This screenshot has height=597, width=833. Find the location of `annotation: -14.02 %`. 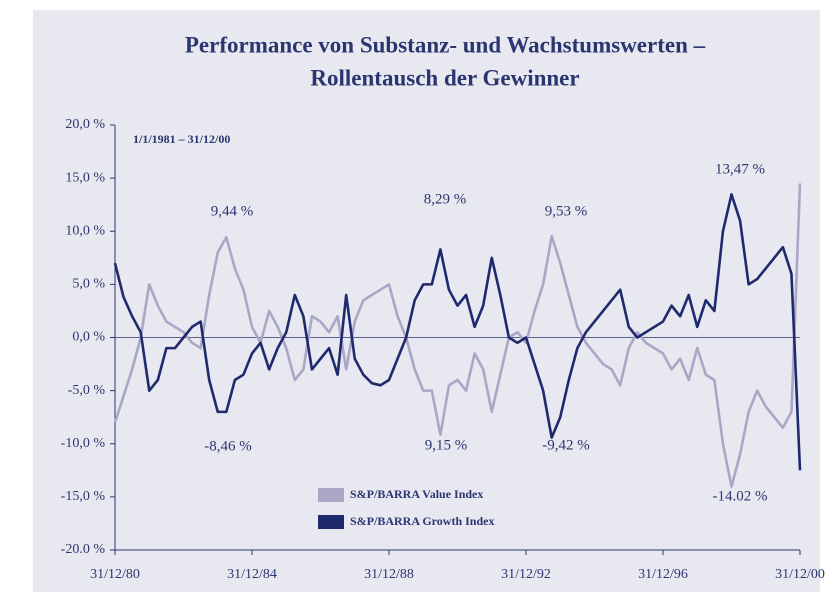

annotation: -14.02 % is located at coordinates (740, 496).